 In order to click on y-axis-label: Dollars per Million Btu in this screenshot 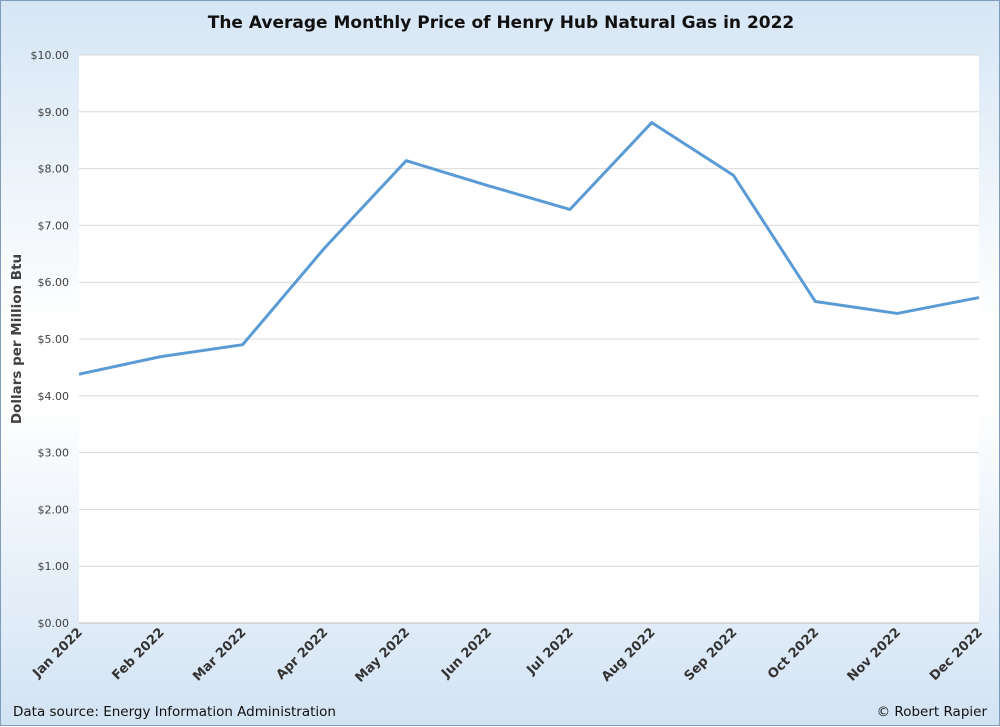, I will do `click(17, 339)`.